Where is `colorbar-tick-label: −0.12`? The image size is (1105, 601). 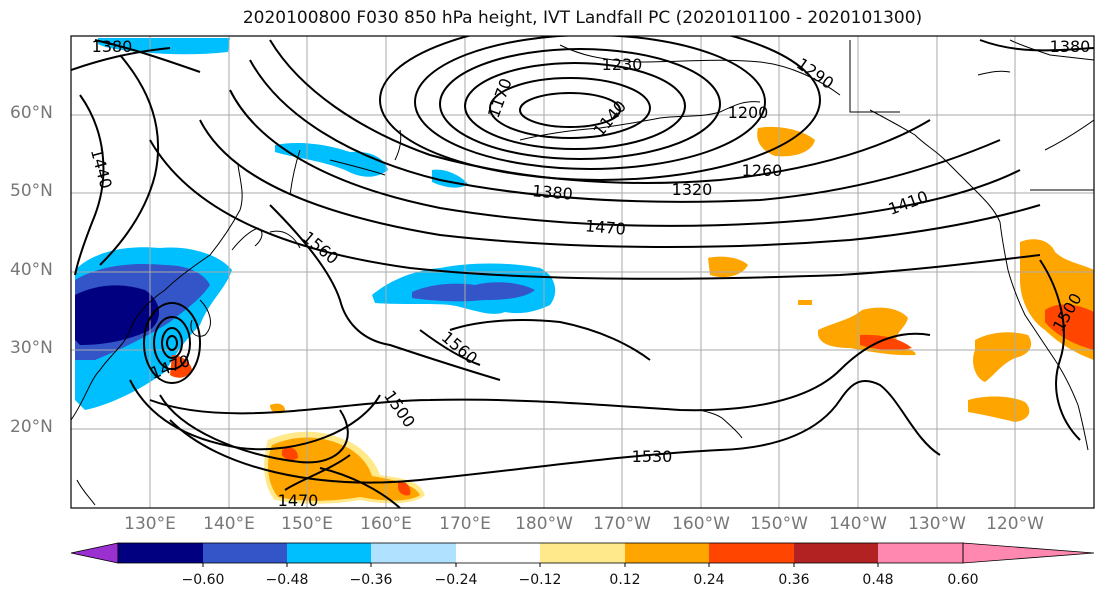
colorbar-tick-label: −0.12 is located at coordinates (540, 580).